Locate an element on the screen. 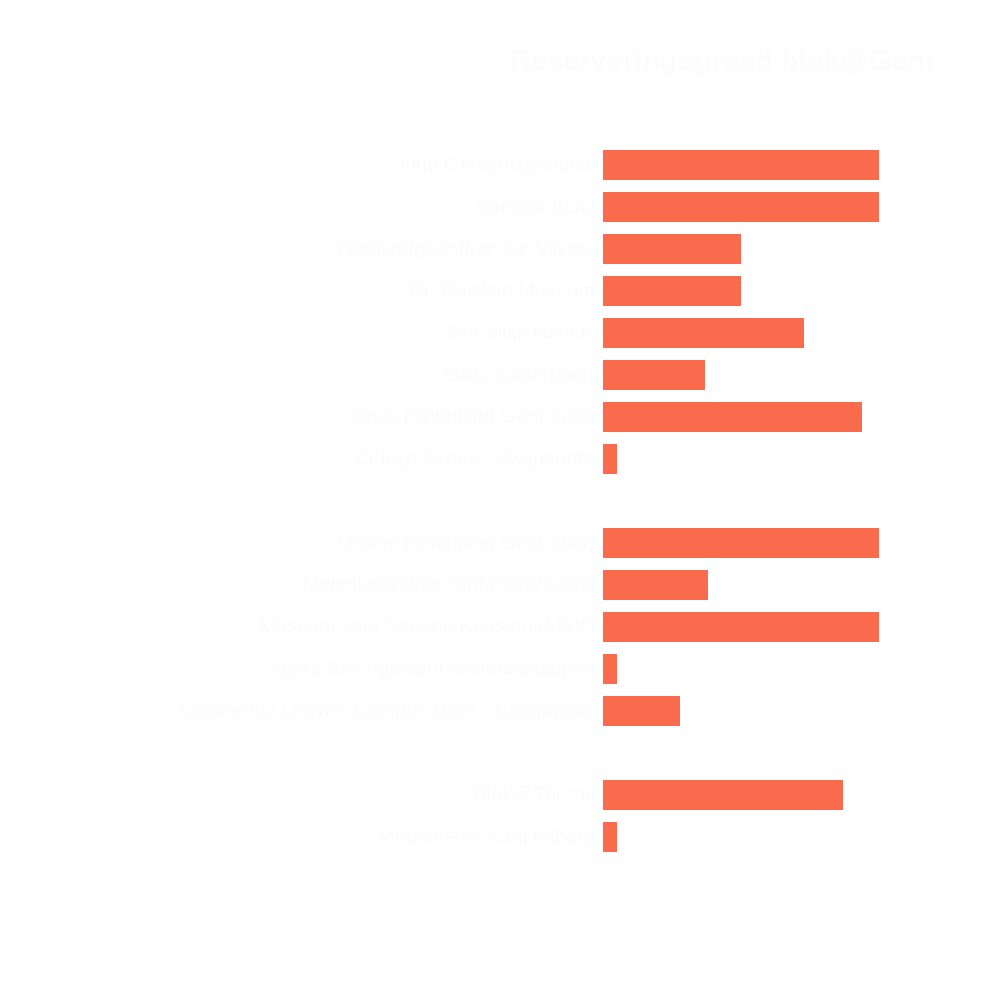  chart-row: Oud Gerechtsgebouw is located at coordinates (500, 165).